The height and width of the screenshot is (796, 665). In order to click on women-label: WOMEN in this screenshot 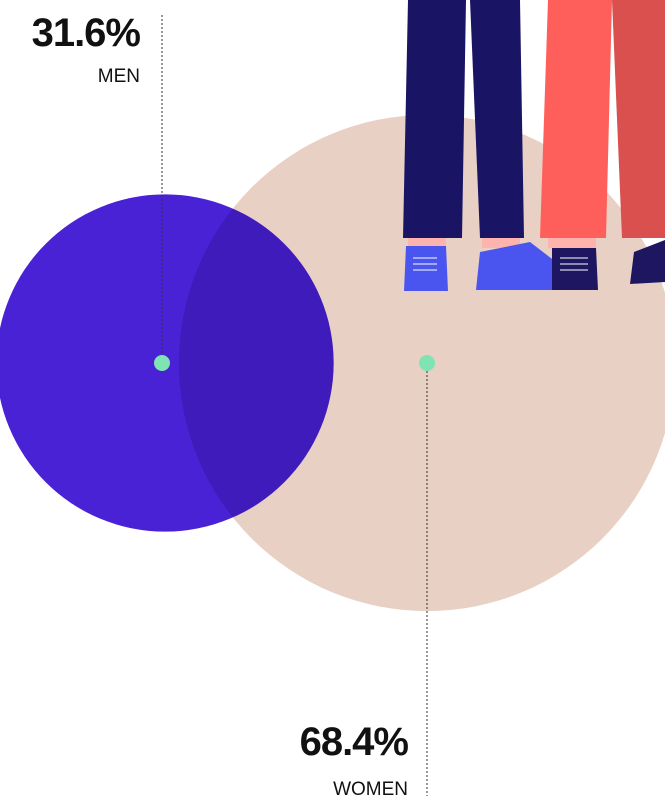, I will do `click(370, 787)`.